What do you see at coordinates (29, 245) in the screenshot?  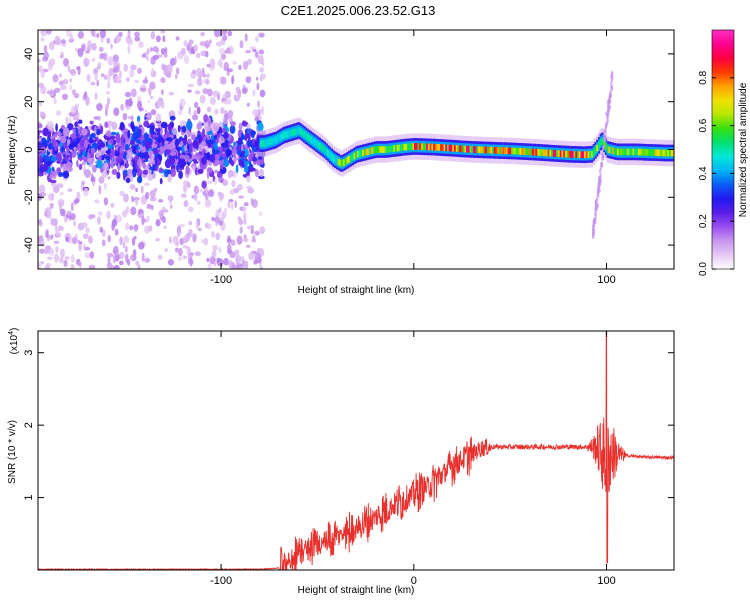 I see `y-tick-label: -40` at bounding box center [29, 245].